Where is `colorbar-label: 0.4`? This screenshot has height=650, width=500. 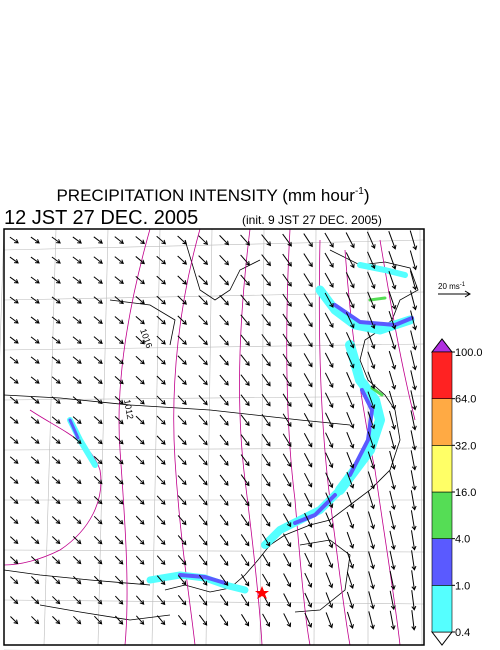
colorbar-label: 0.4 is located at coordinates (462, 633).